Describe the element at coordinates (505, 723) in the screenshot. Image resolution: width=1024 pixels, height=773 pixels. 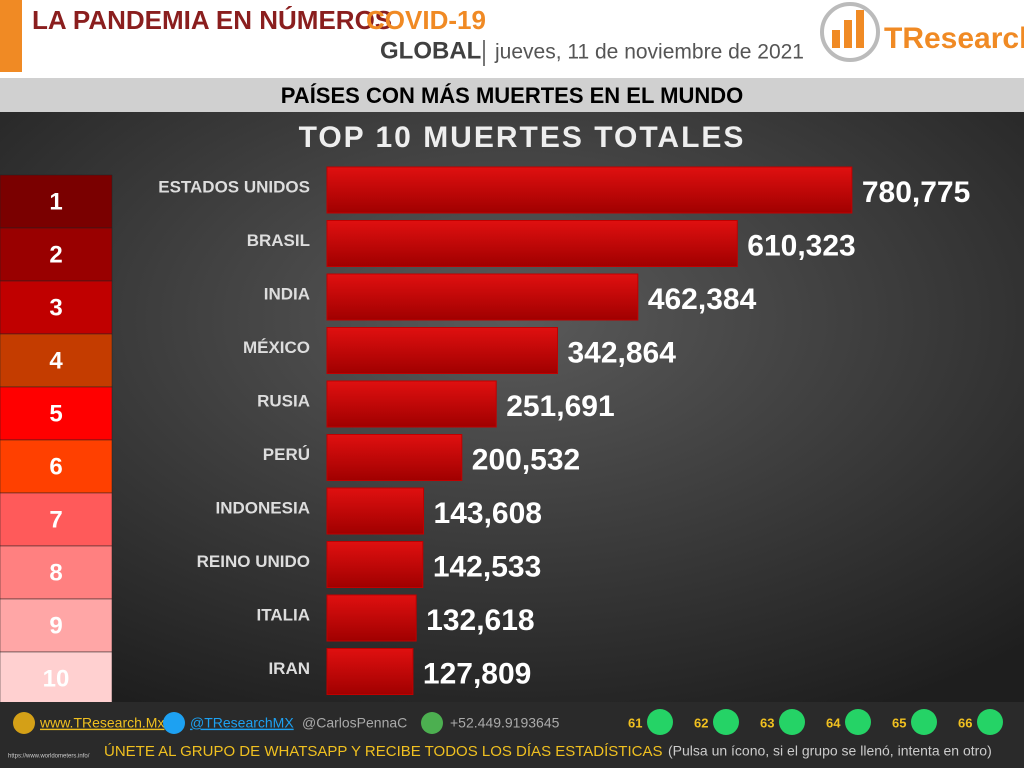
I see `footer-phone: +52.449.9193645` at that location.